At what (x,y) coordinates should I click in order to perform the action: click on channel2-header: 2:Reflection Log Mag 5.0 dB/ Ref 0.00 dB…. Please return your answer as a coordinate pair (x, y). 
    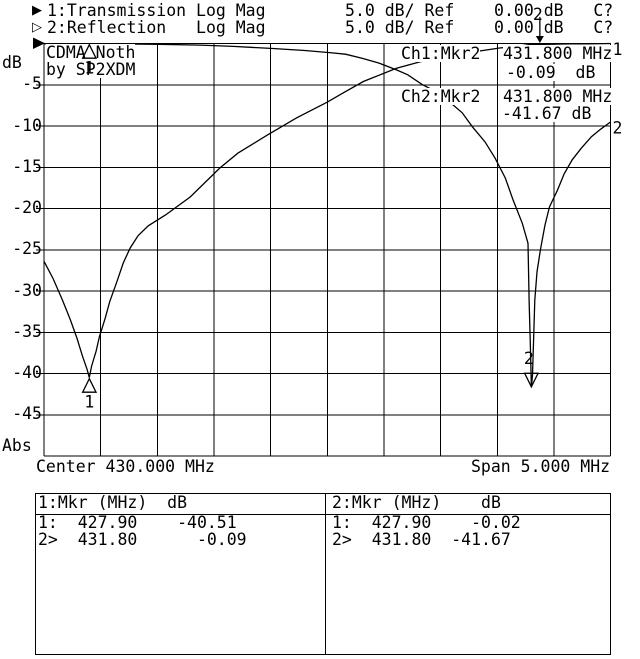
    Looking at the image, I should click on (330, 27).